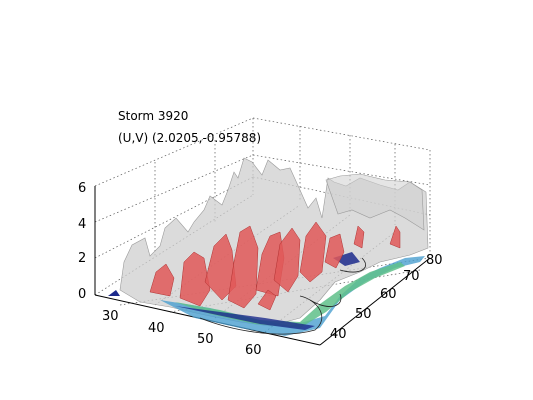 Image resolution: width=533 pixels, height=400 pixels. What do you see at coordinates (182, 333) in the screenshot?
I see `x-tick-labels: 30 40 50 60` at bounding box center [182, 333].